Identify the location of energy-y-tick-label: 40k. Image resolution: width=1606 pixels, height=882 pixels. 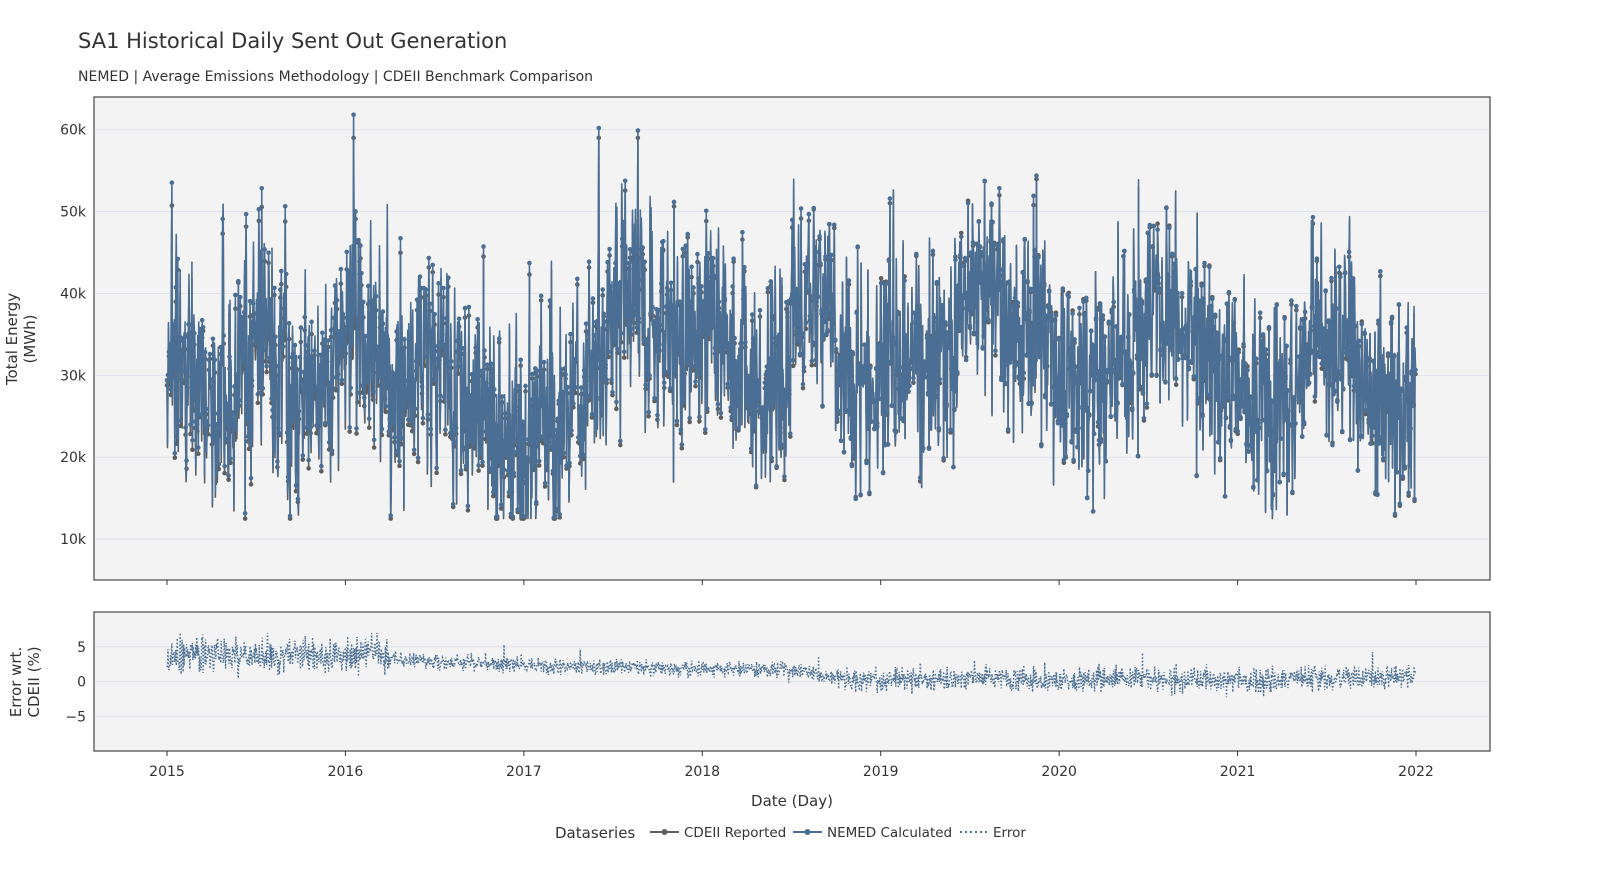
(73, 294).